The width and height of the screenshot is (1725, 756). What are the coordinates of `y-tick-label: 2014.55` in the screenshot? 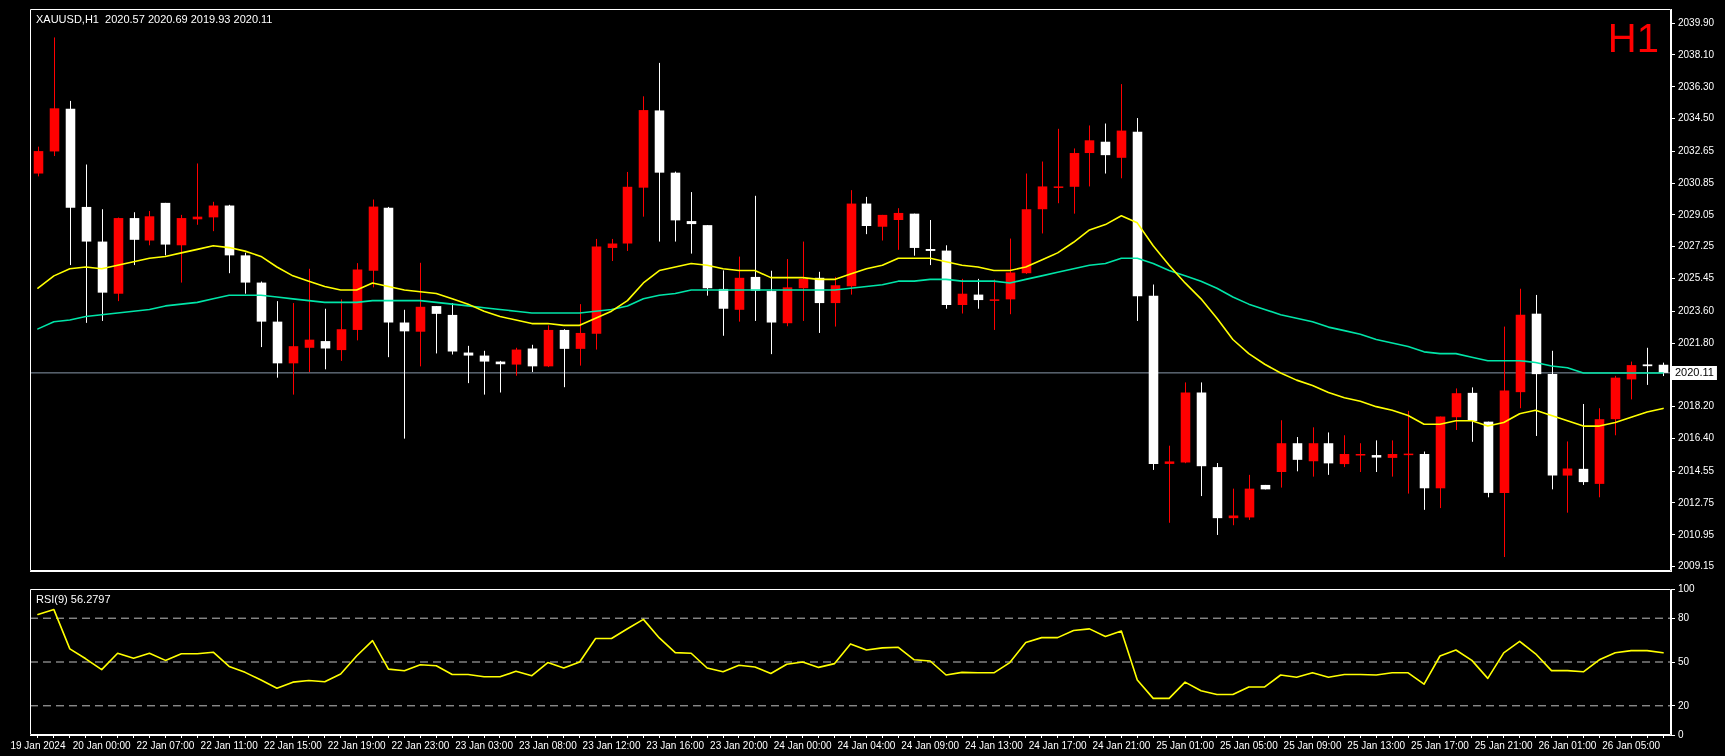 It's located at (1696, 470).